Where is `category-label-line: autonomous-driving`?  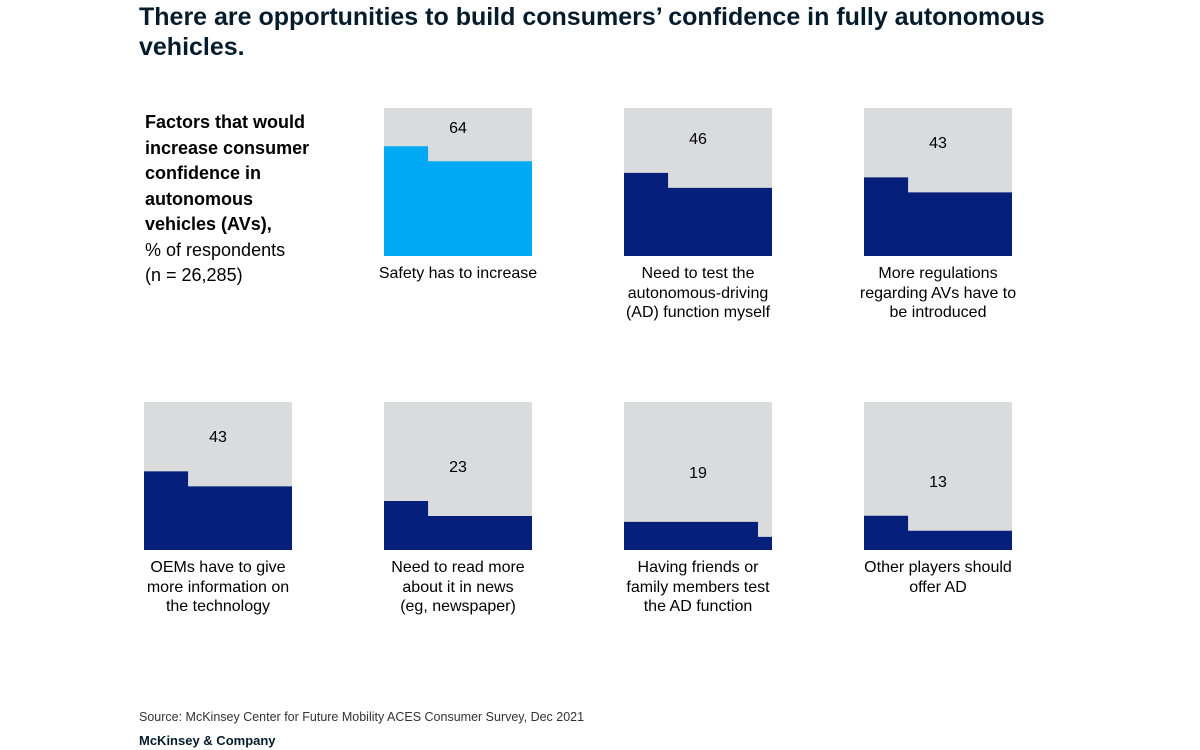 category-label-line: autonomous-driving is located at coordinates (698, 293).